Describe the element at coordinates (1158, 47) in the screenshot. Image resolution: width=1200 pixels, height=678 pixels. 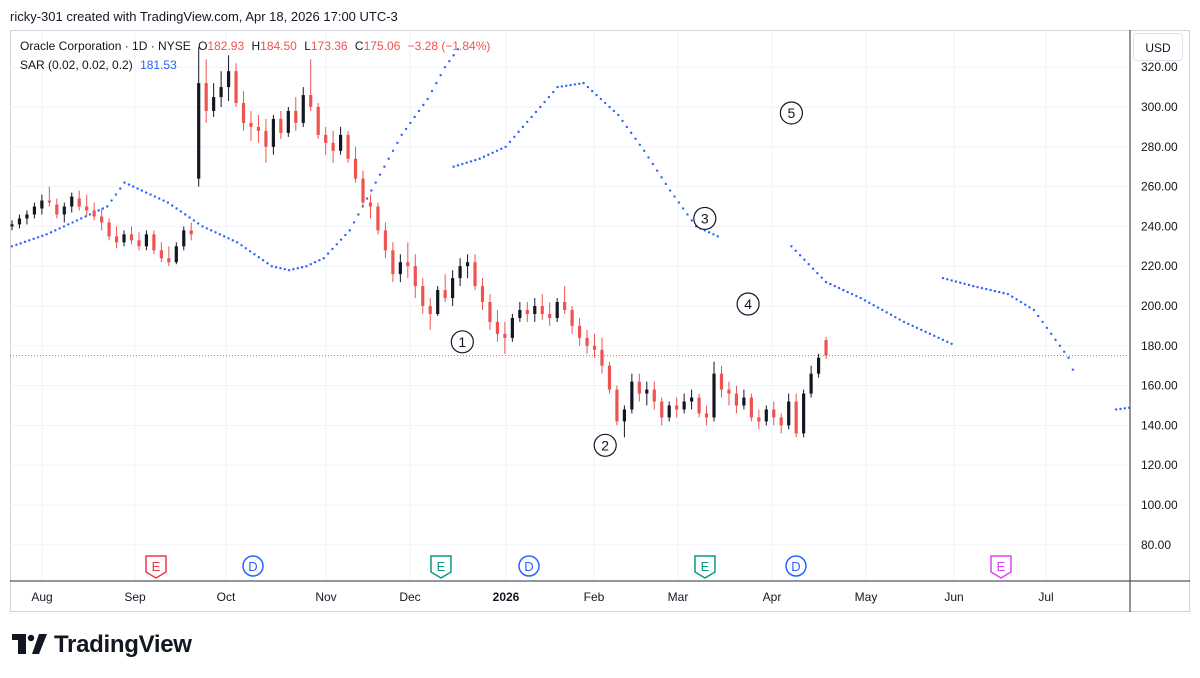
I see `currency-button: USD` at that location.